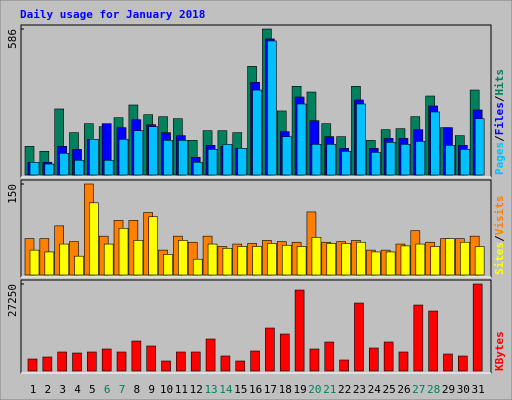 The height and width of the screenshot is (400, 512). Describe the element at coordinates (375, 389) in the screenshot. I see `x-tick-label: 24` at that location.